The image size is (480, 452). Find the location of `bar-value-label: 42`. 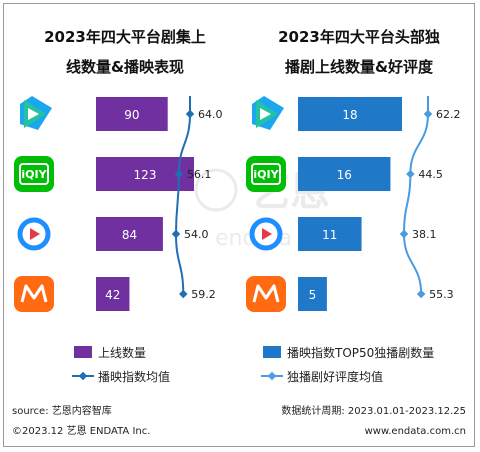

bar-value-label: 42 is located at coordinates (112, 295).